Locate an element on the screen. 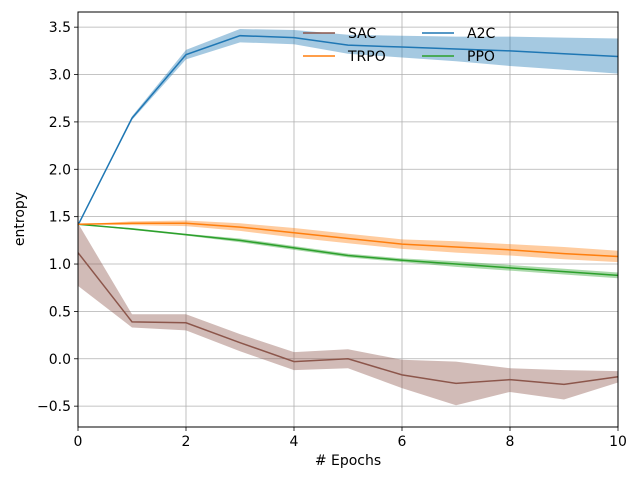 The image size is (640, 480). y-tick-label: 3.0 is located at coordinates (60, 76).